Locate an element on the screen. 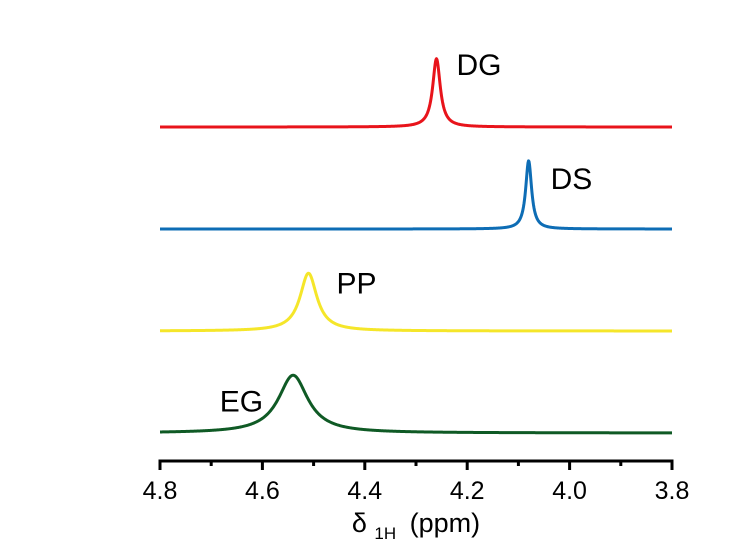 The width and height of the screenshot is (733, 544). x-axis-title-unit: (ppm) is located at coordinates (445, 523).